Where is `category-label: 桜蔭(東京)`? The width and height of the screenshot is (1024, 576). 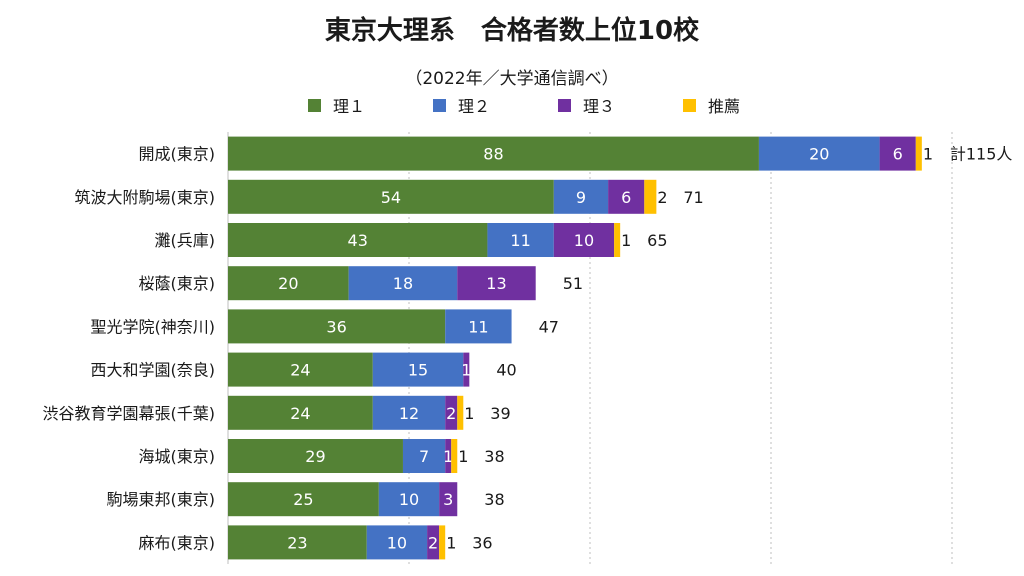 category-label: 桜蔭(東京) is located at coordinates (177, 283).